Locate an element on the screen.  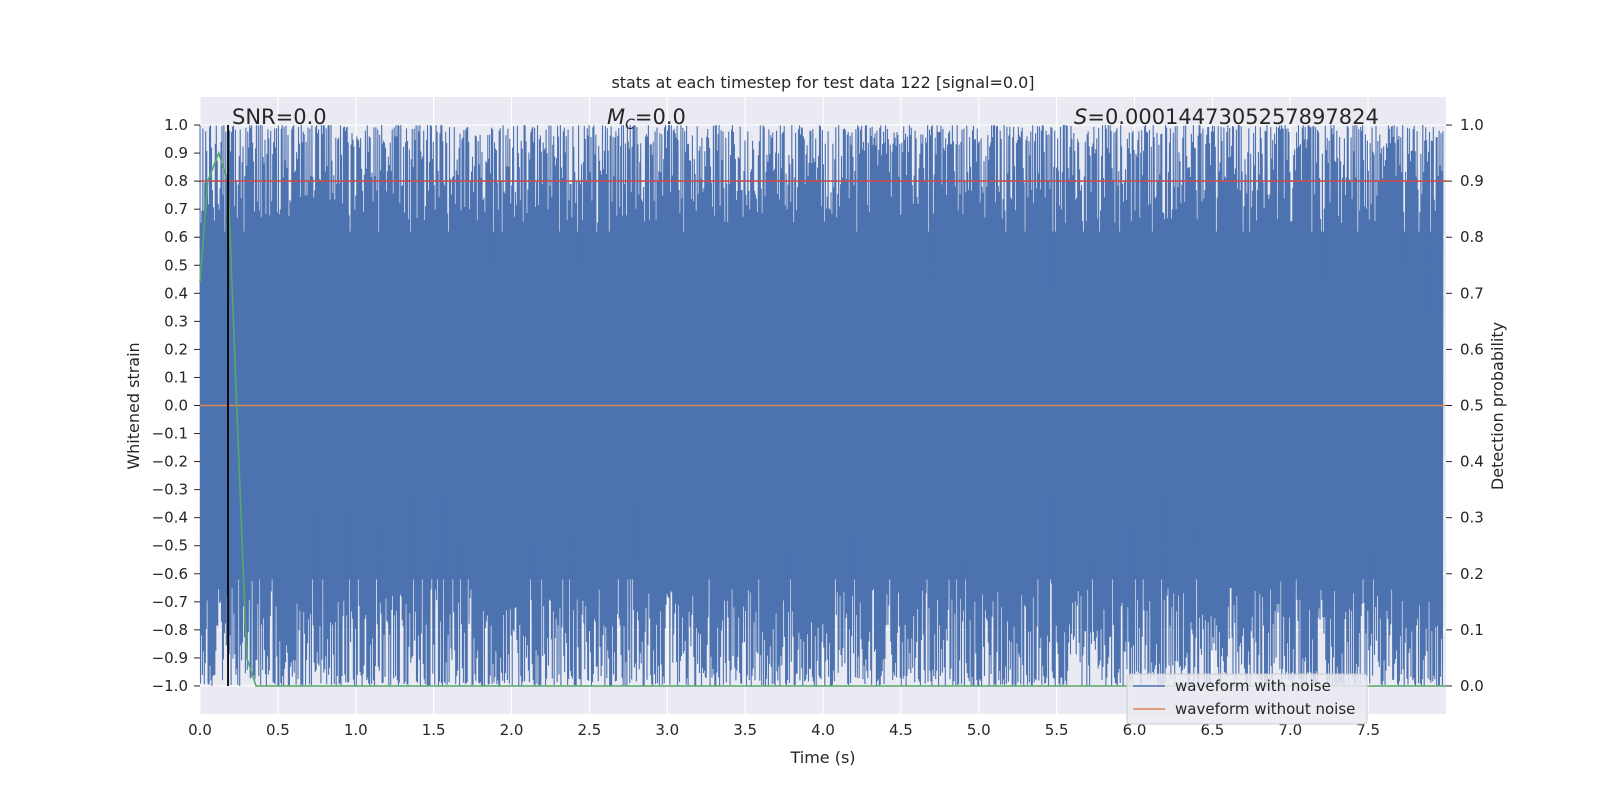
y-tick-label: −0.2 is located at coordinates (170, 462).